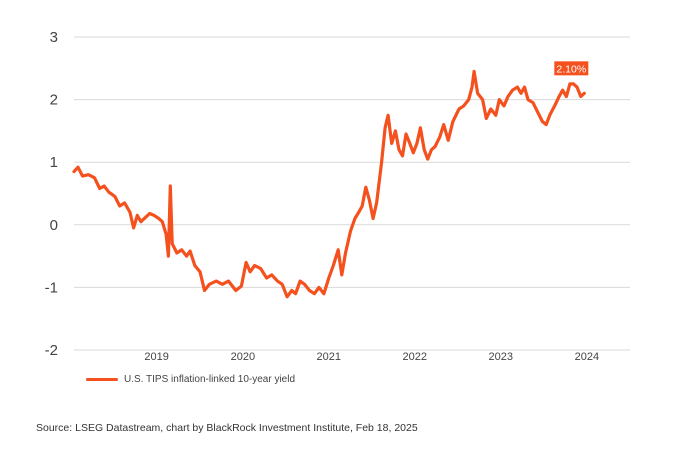 The width and height of the screenshot is (683, 456). I want to click on end-value-label-group: 2.10%, so click(571, 68).